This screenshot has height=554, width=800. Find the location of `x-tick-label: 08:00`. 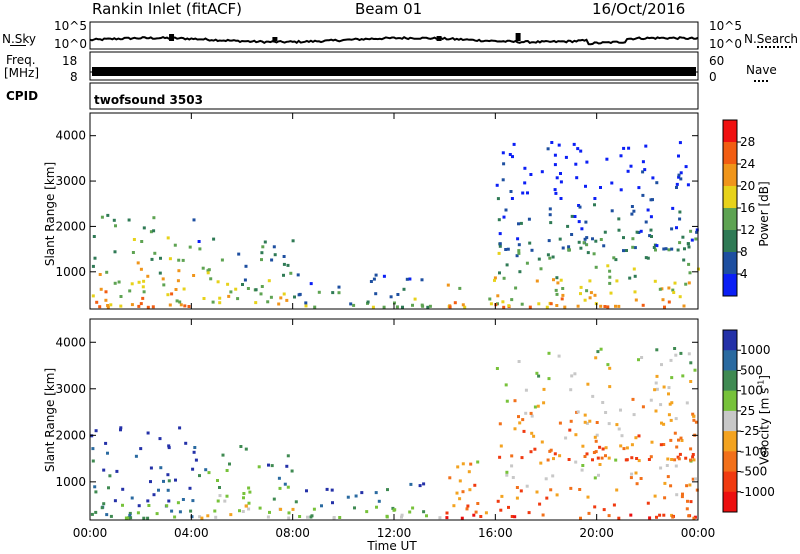

x-tick-label: 08:00 is located at coordinates (292, 533).